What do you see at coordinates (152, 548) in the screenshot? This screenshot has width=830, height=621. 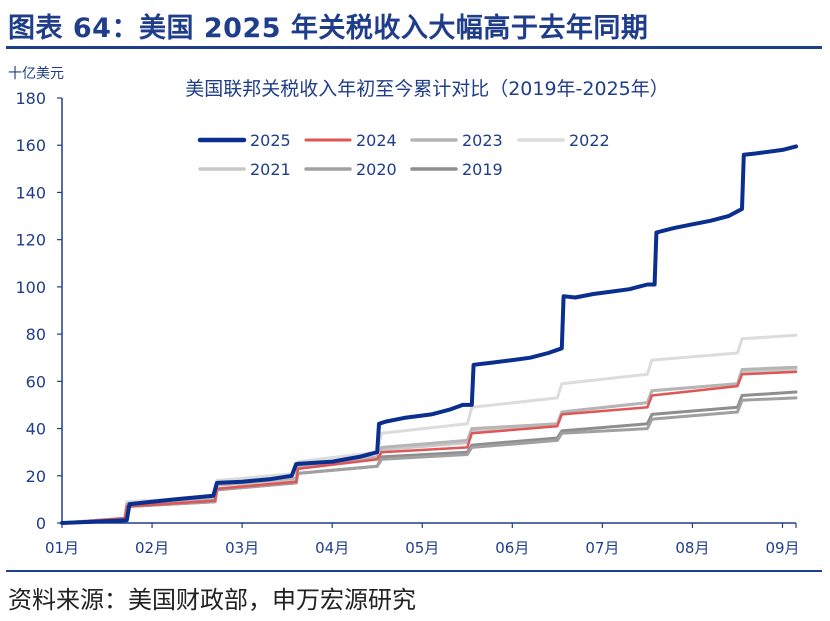 I see `x-tick-label: 02月` at bounding box center [152, 548].